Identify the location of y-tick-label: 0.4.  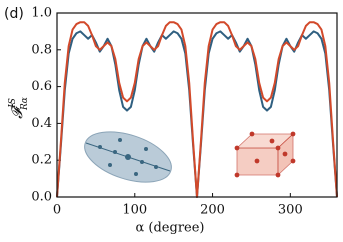
(41, 123).